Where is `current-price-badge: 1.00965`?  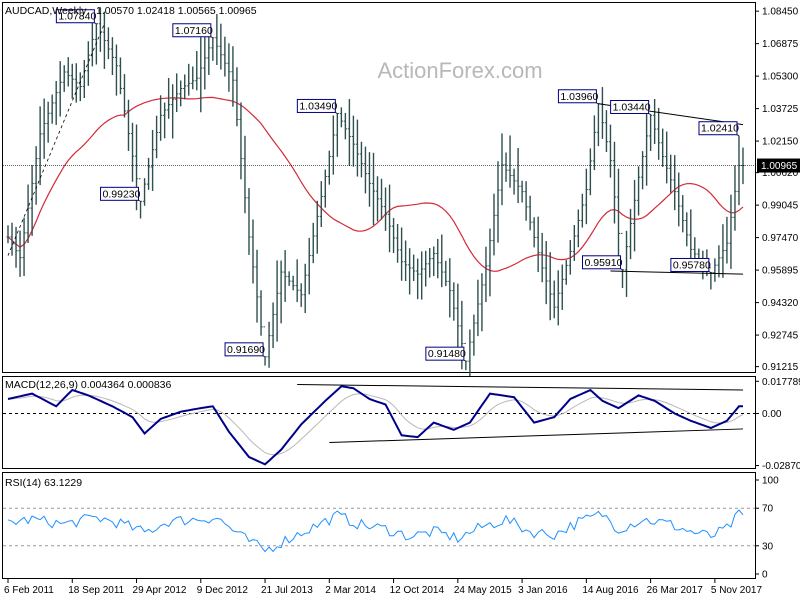
current-price-badge: 1.00965 is located at coordinates (778, 166).